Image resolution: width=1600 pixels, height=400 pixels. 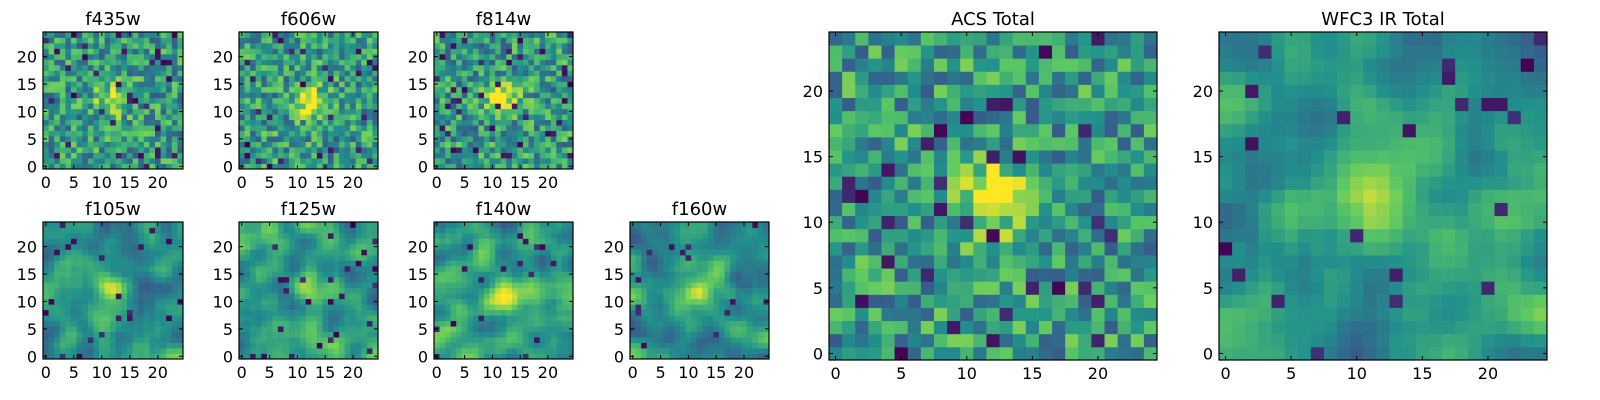 What do you see at coordinates (520, 182) in the screenshot?
I see `x-tick-label: 15` at bounding box center [520, 182].